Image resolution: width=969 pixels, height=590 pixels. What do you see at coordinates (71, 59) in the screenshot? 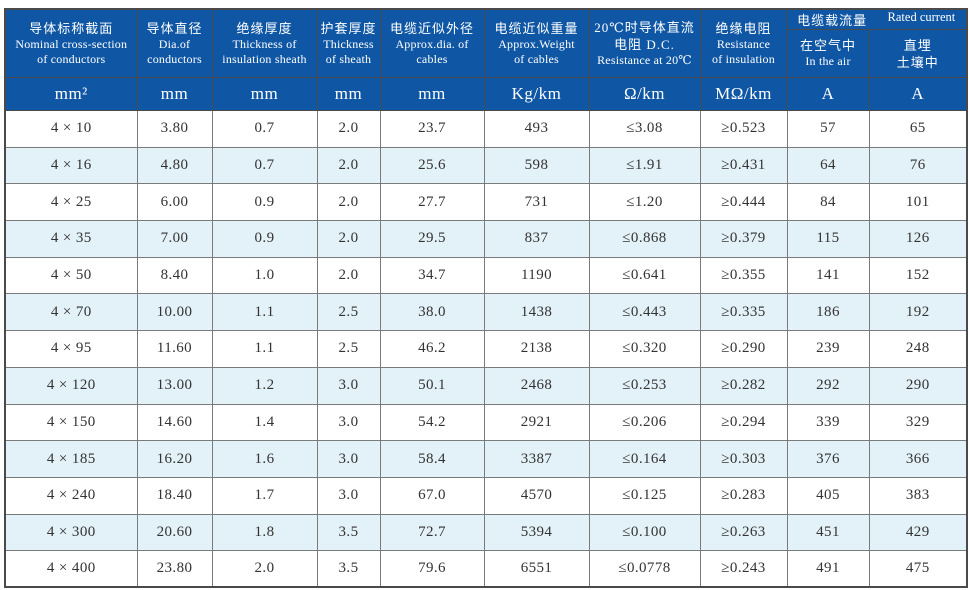
I see `col-header-en: of conductors` at bounding box center [71, 59].